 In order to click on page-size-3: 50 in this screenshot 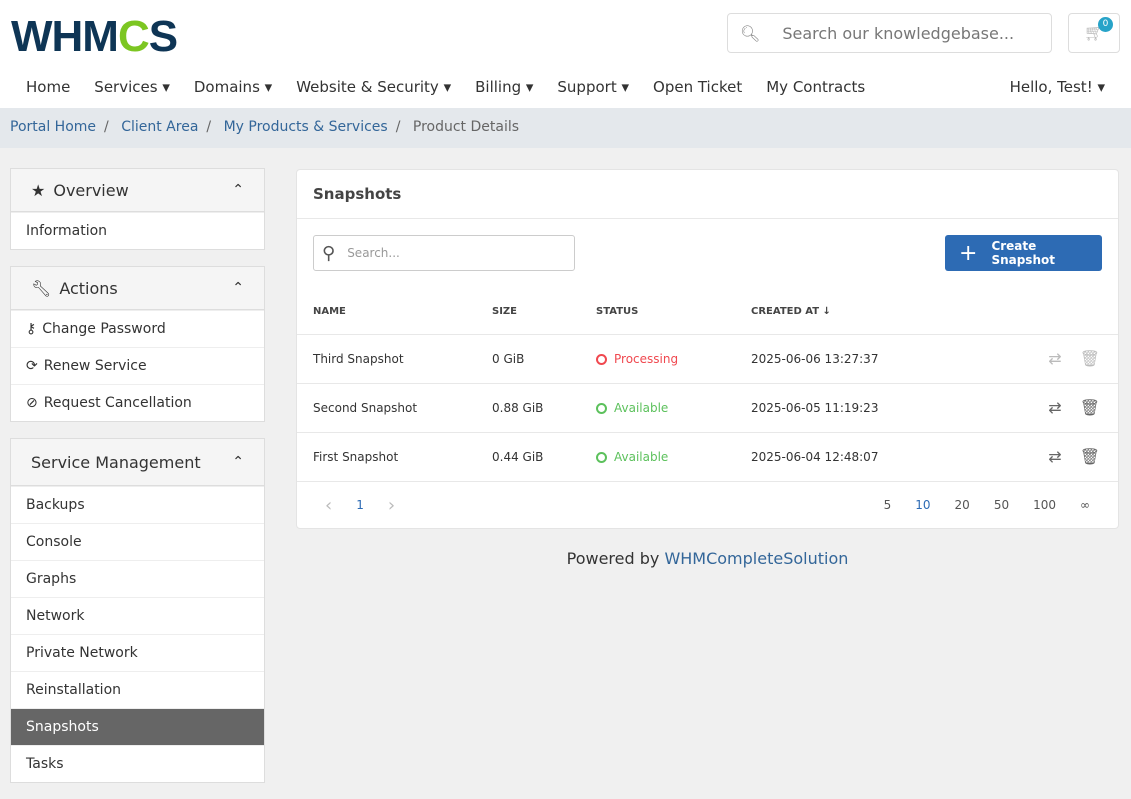, I will do `click(1001, 505)`.